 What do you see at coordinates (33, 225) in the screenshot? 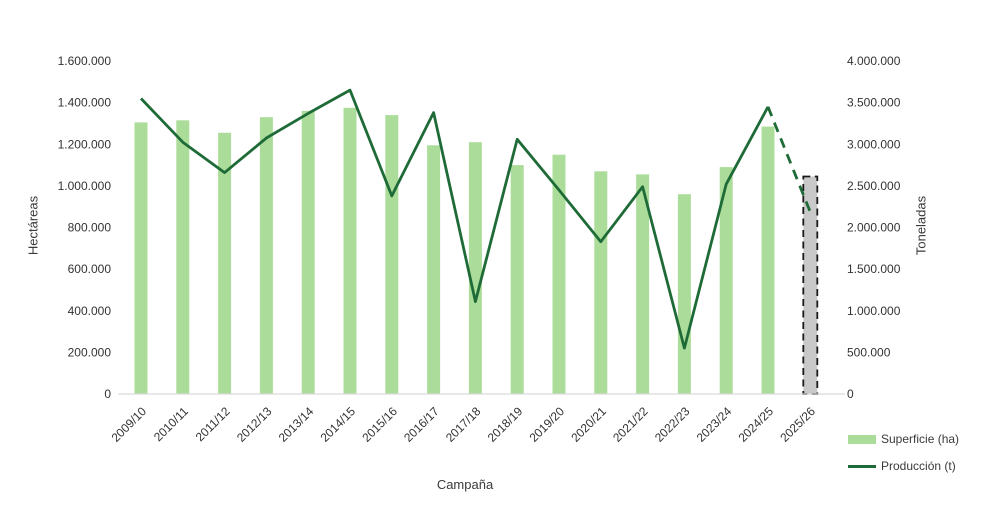
I see `y-axis-title-left: Hectáreas` at bounding box center [33, 225].